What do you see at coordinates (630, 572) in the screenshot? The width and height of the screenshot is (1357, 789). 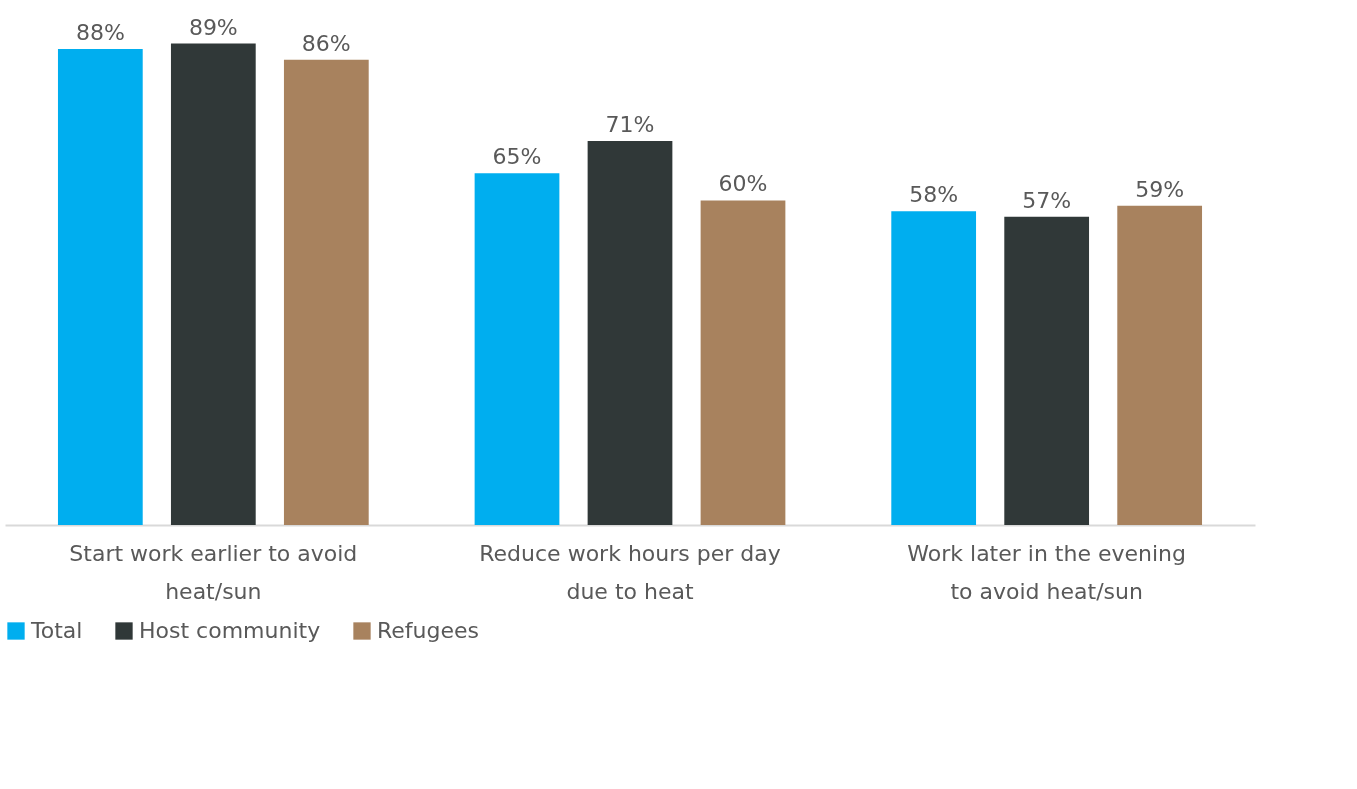 I see `x-tick-label: Reduce work hours per day due to heat` at bounding box center [630, 572].